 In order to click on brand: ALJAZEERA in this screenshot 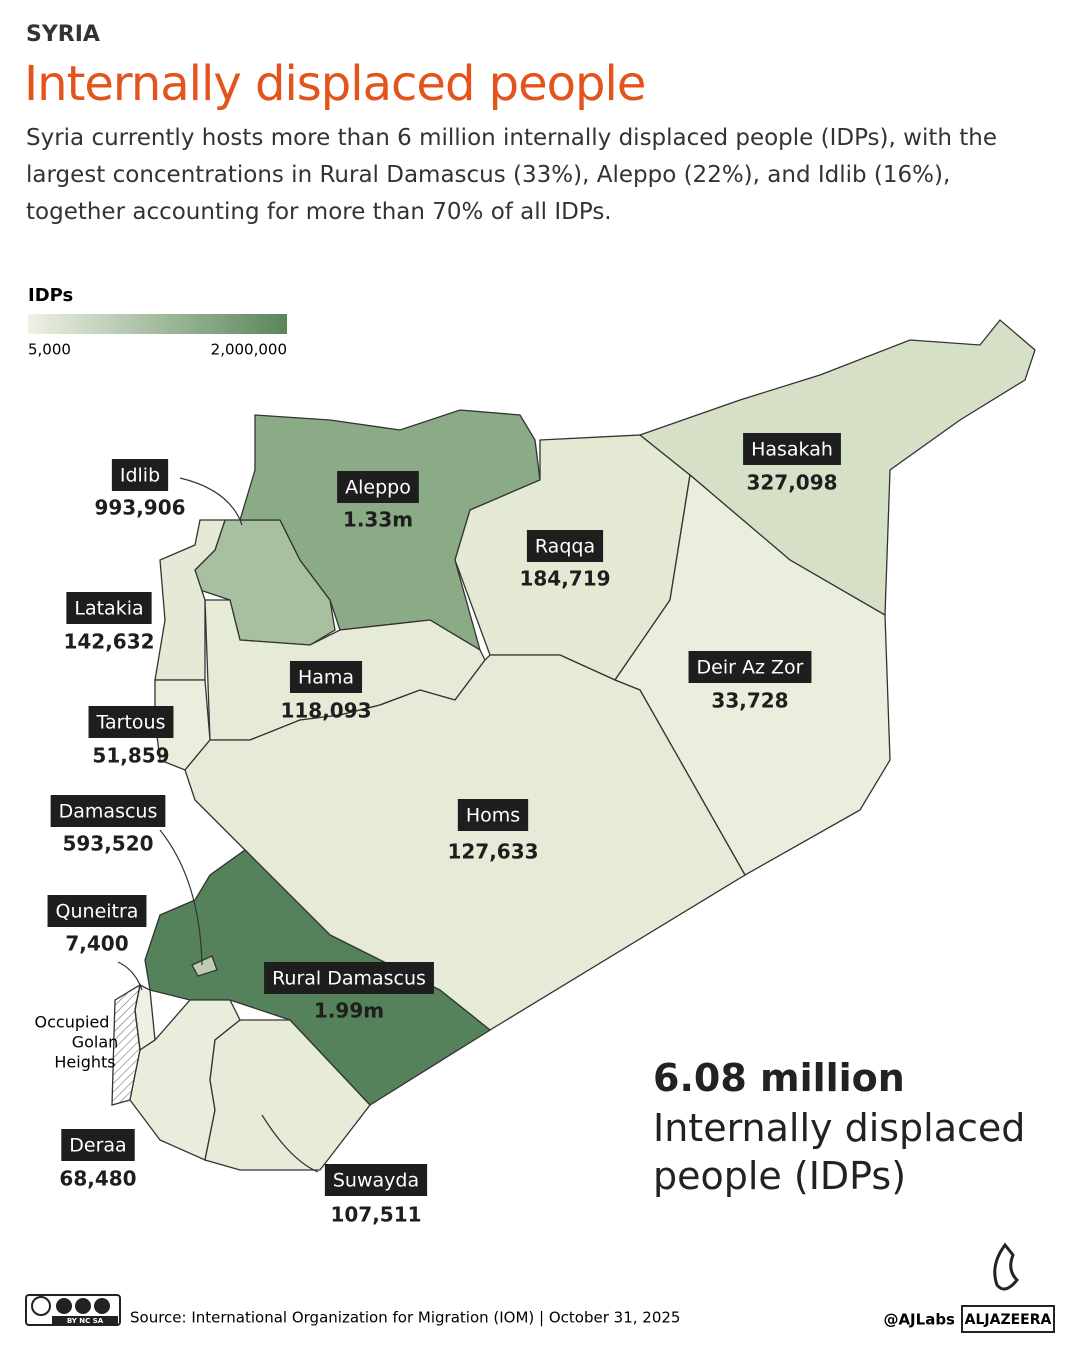, I will do `click(1008, 1320)`.